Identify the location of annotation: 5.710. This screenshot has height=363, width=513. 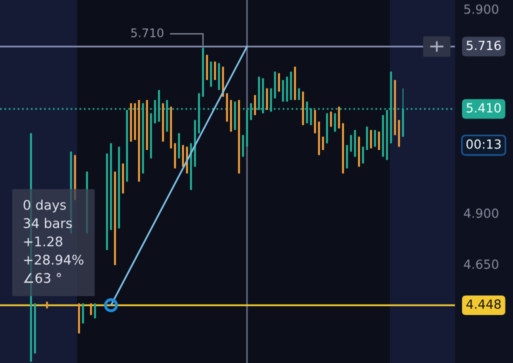
(147, 33).